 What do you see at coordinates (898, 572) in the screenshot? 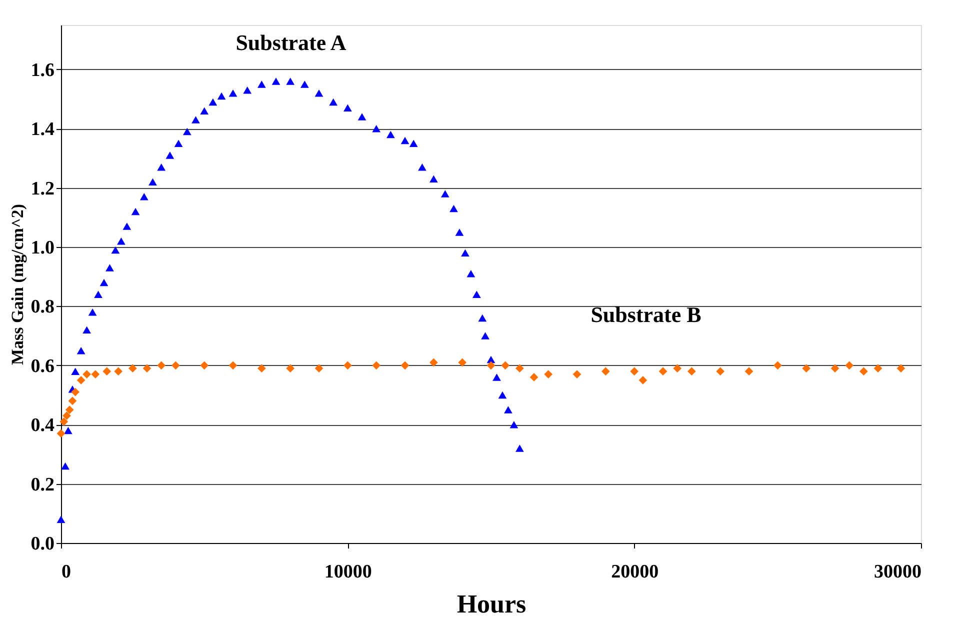
I see `x-tick-label: 30000` at bounding box center [898, 572].